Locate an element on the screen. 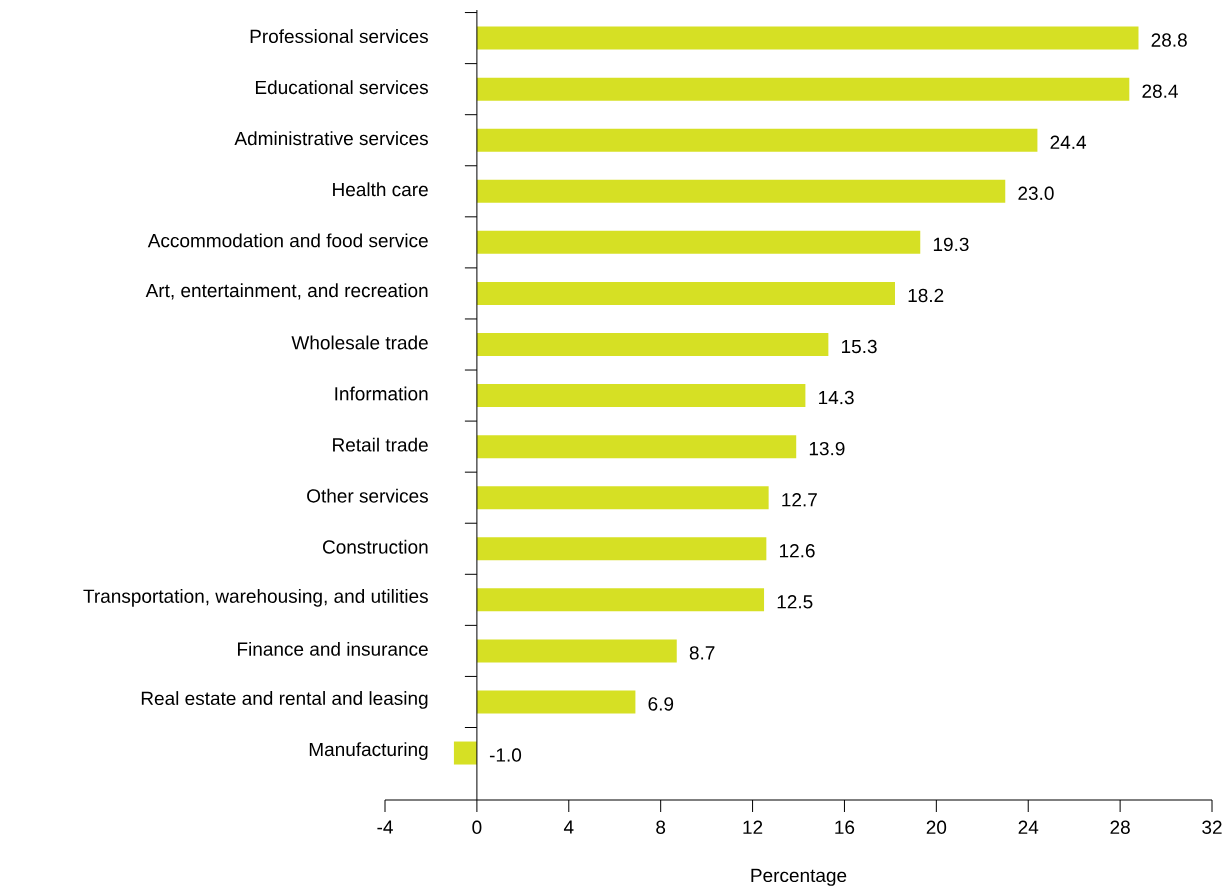 The width and height of the screenshot is (1230, 886). y-tick-label: Professional services is located at coordinates (339, 36).